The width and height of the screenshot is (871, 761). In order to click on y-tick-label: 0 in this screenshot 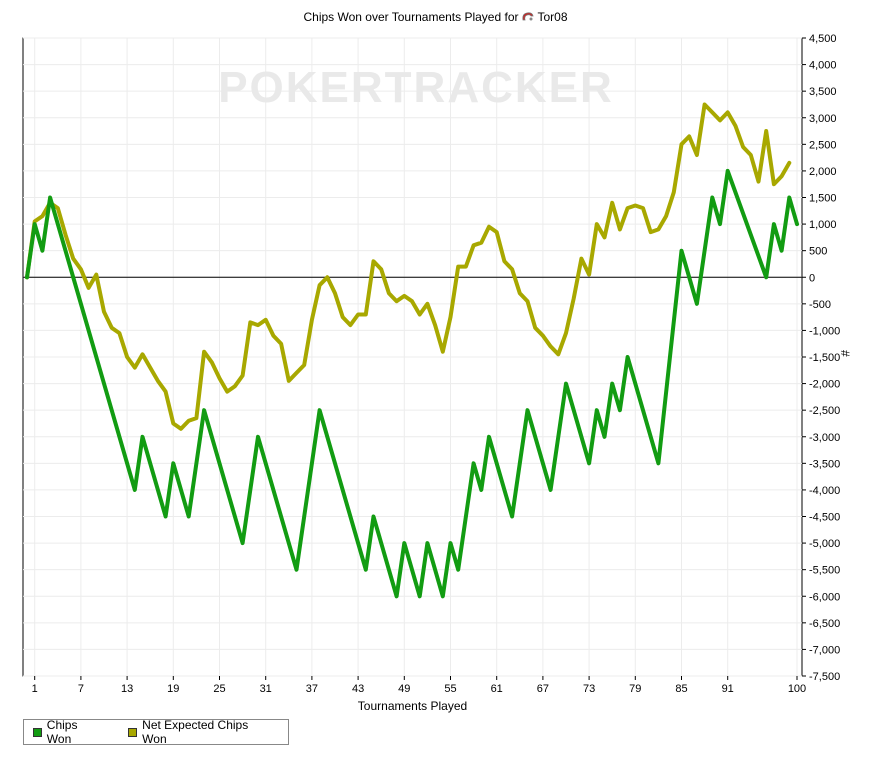, I will do `click(812, 278)`.